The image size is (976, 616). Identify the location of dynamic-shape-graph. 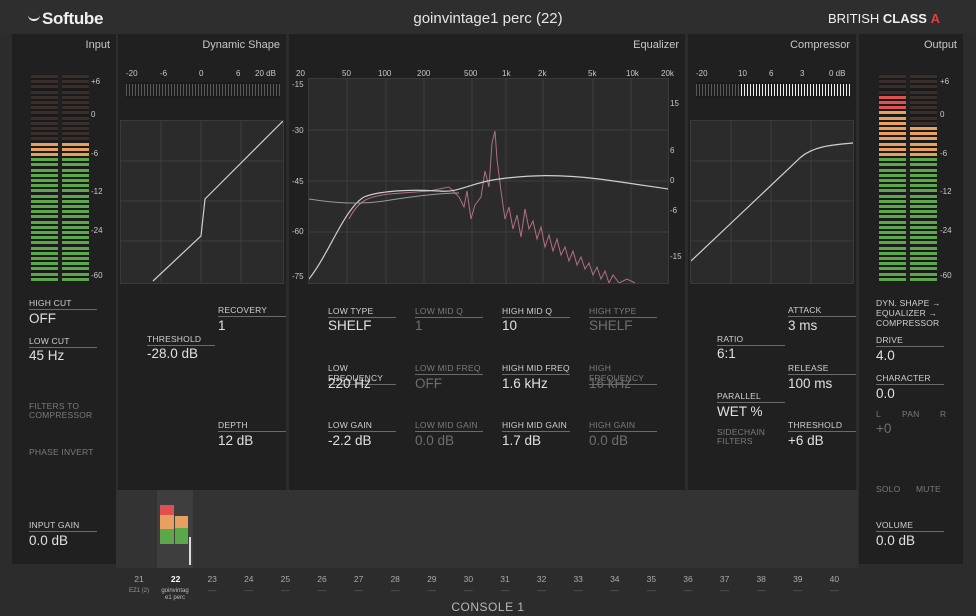
(202, 202).